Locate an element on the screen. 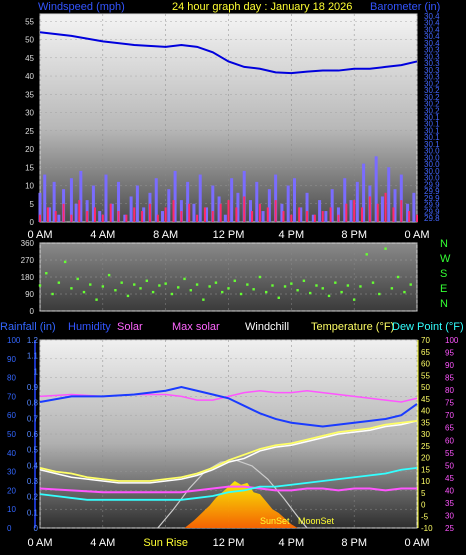 This screenshot has width=466, height=555. dewpoint-tick-label: 40 is located at coordinates (449, 490).